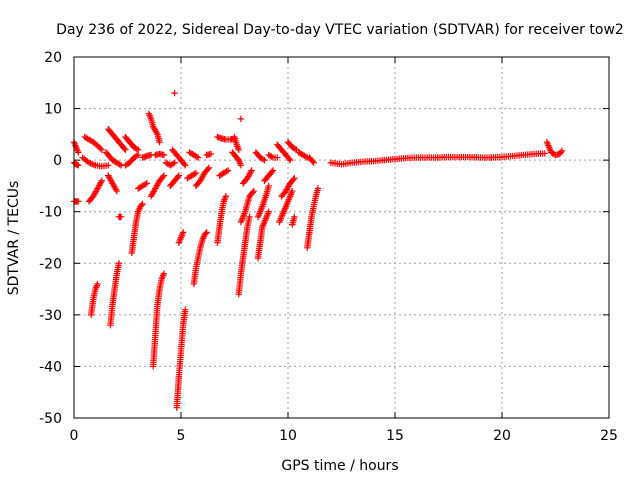 This screenshot has height=480, width=640. Describe the element at coordinates (14, 238) in the screenshot. I see `y-axis-label: SDTVAR / TECUs` at that location.